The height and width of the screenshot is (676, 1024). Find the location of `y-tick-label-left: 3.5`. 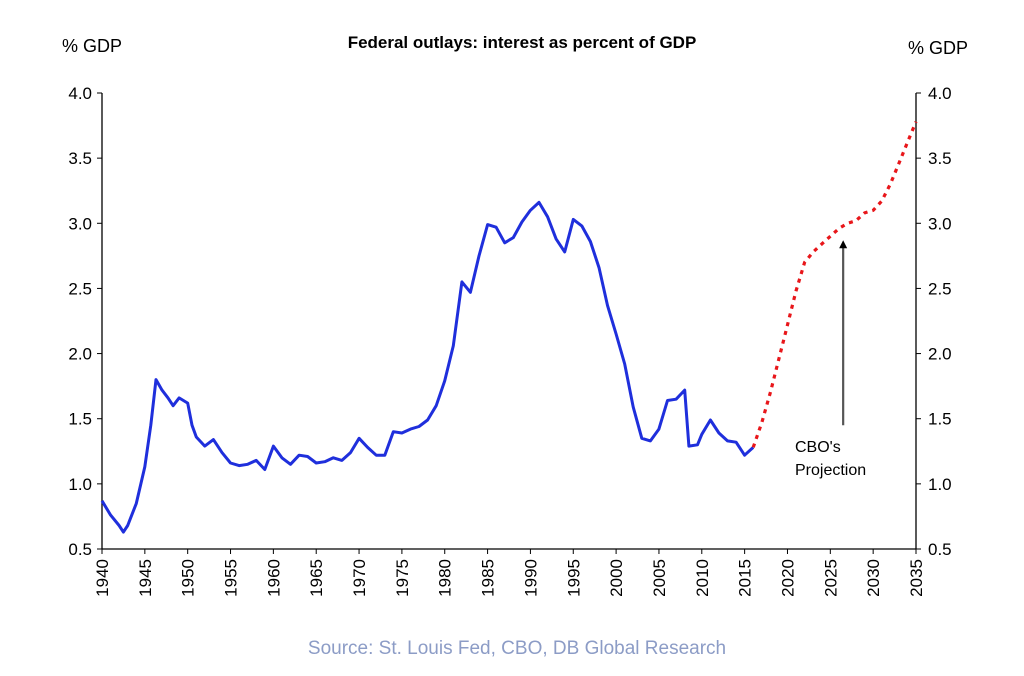

y-tick-label-left: 3.5 is located at coordinates (80, 158).